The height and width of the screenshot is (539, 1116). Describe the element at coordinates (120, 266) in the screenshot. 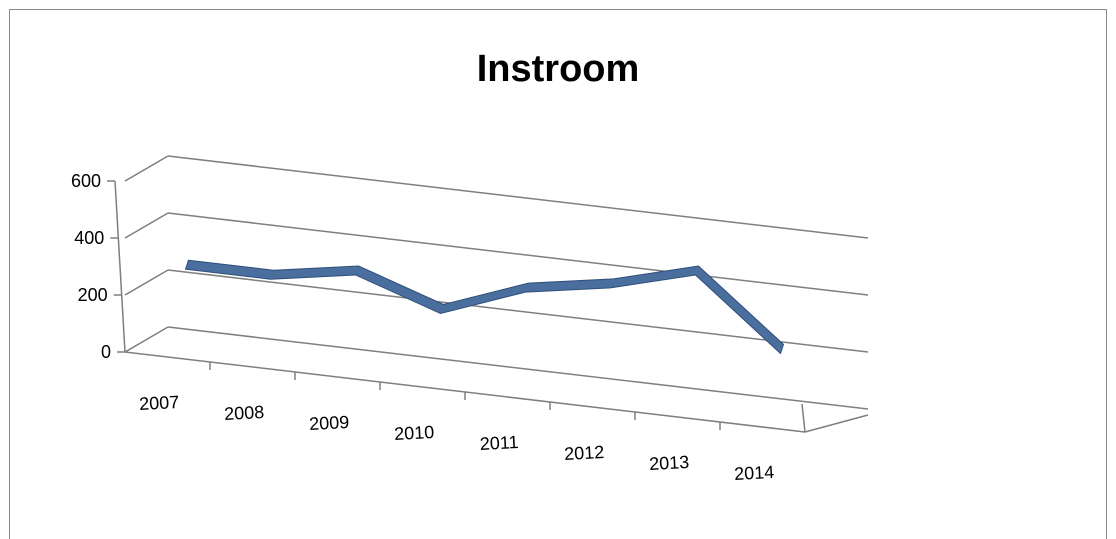

I see `y-axis-line` at that location.